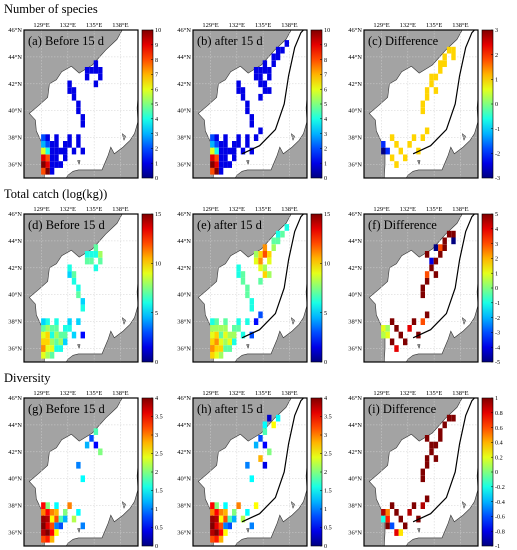  What do you see at coordinates (497, 318) in the screenshot?
I see `colorbar-tick-label: -2` at bounding box center [497, 318].